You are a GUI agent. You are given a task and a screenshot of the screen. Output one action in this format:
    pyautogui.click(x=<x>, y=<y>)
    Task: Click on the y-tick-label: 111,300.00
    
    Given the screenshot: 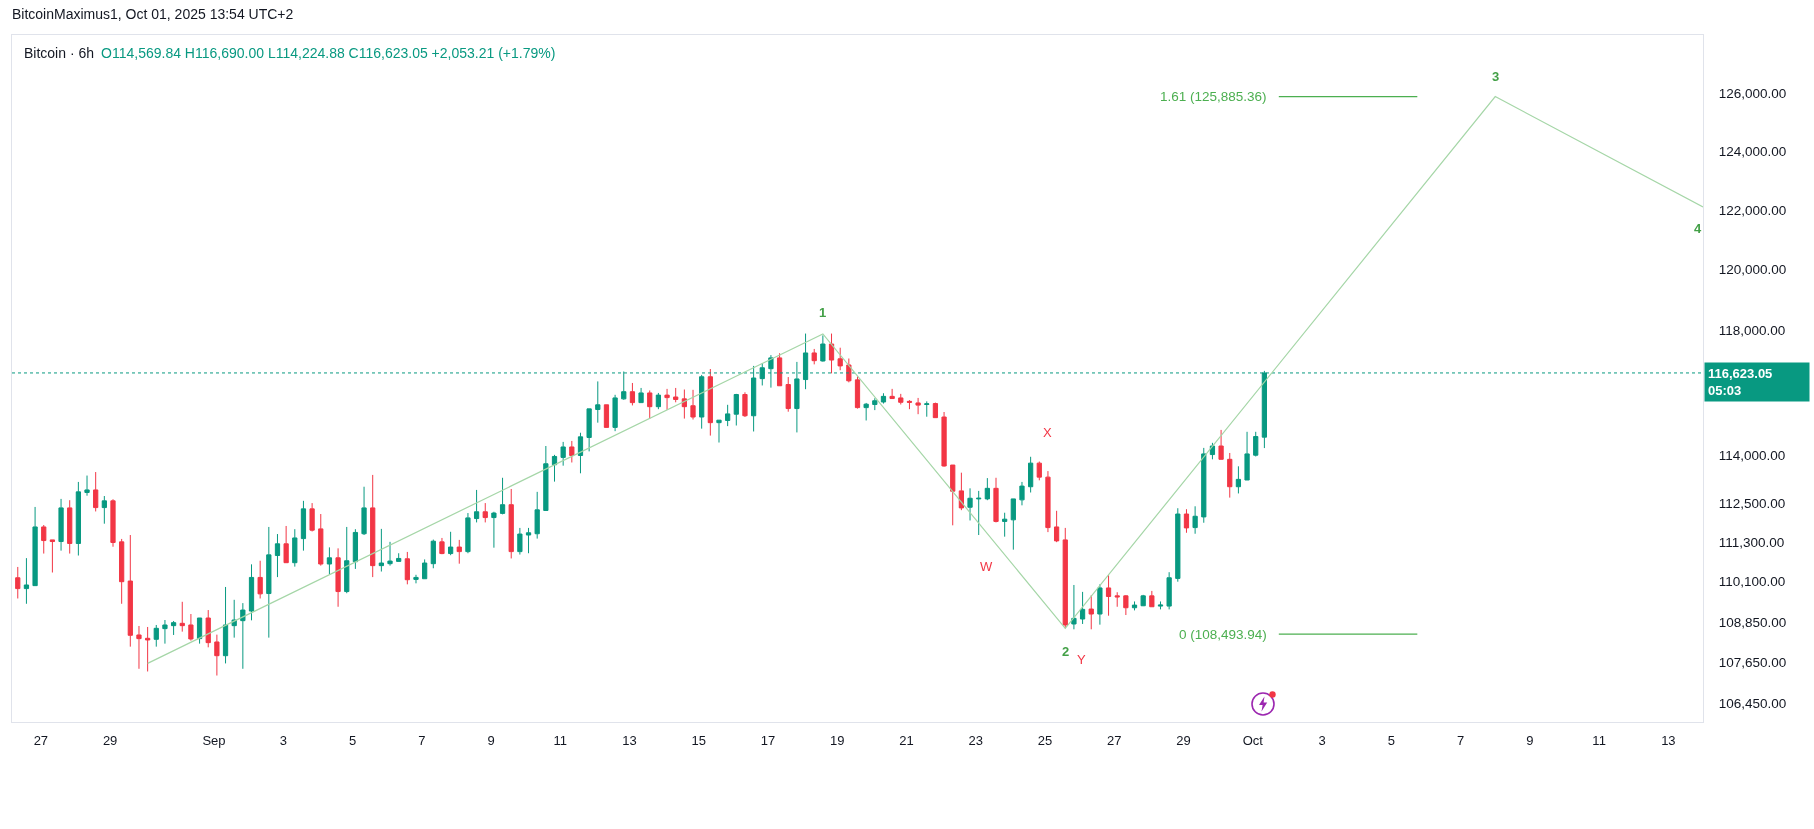 What is the action you would take?
    pyautogui.click(x=1751, y=542)
    